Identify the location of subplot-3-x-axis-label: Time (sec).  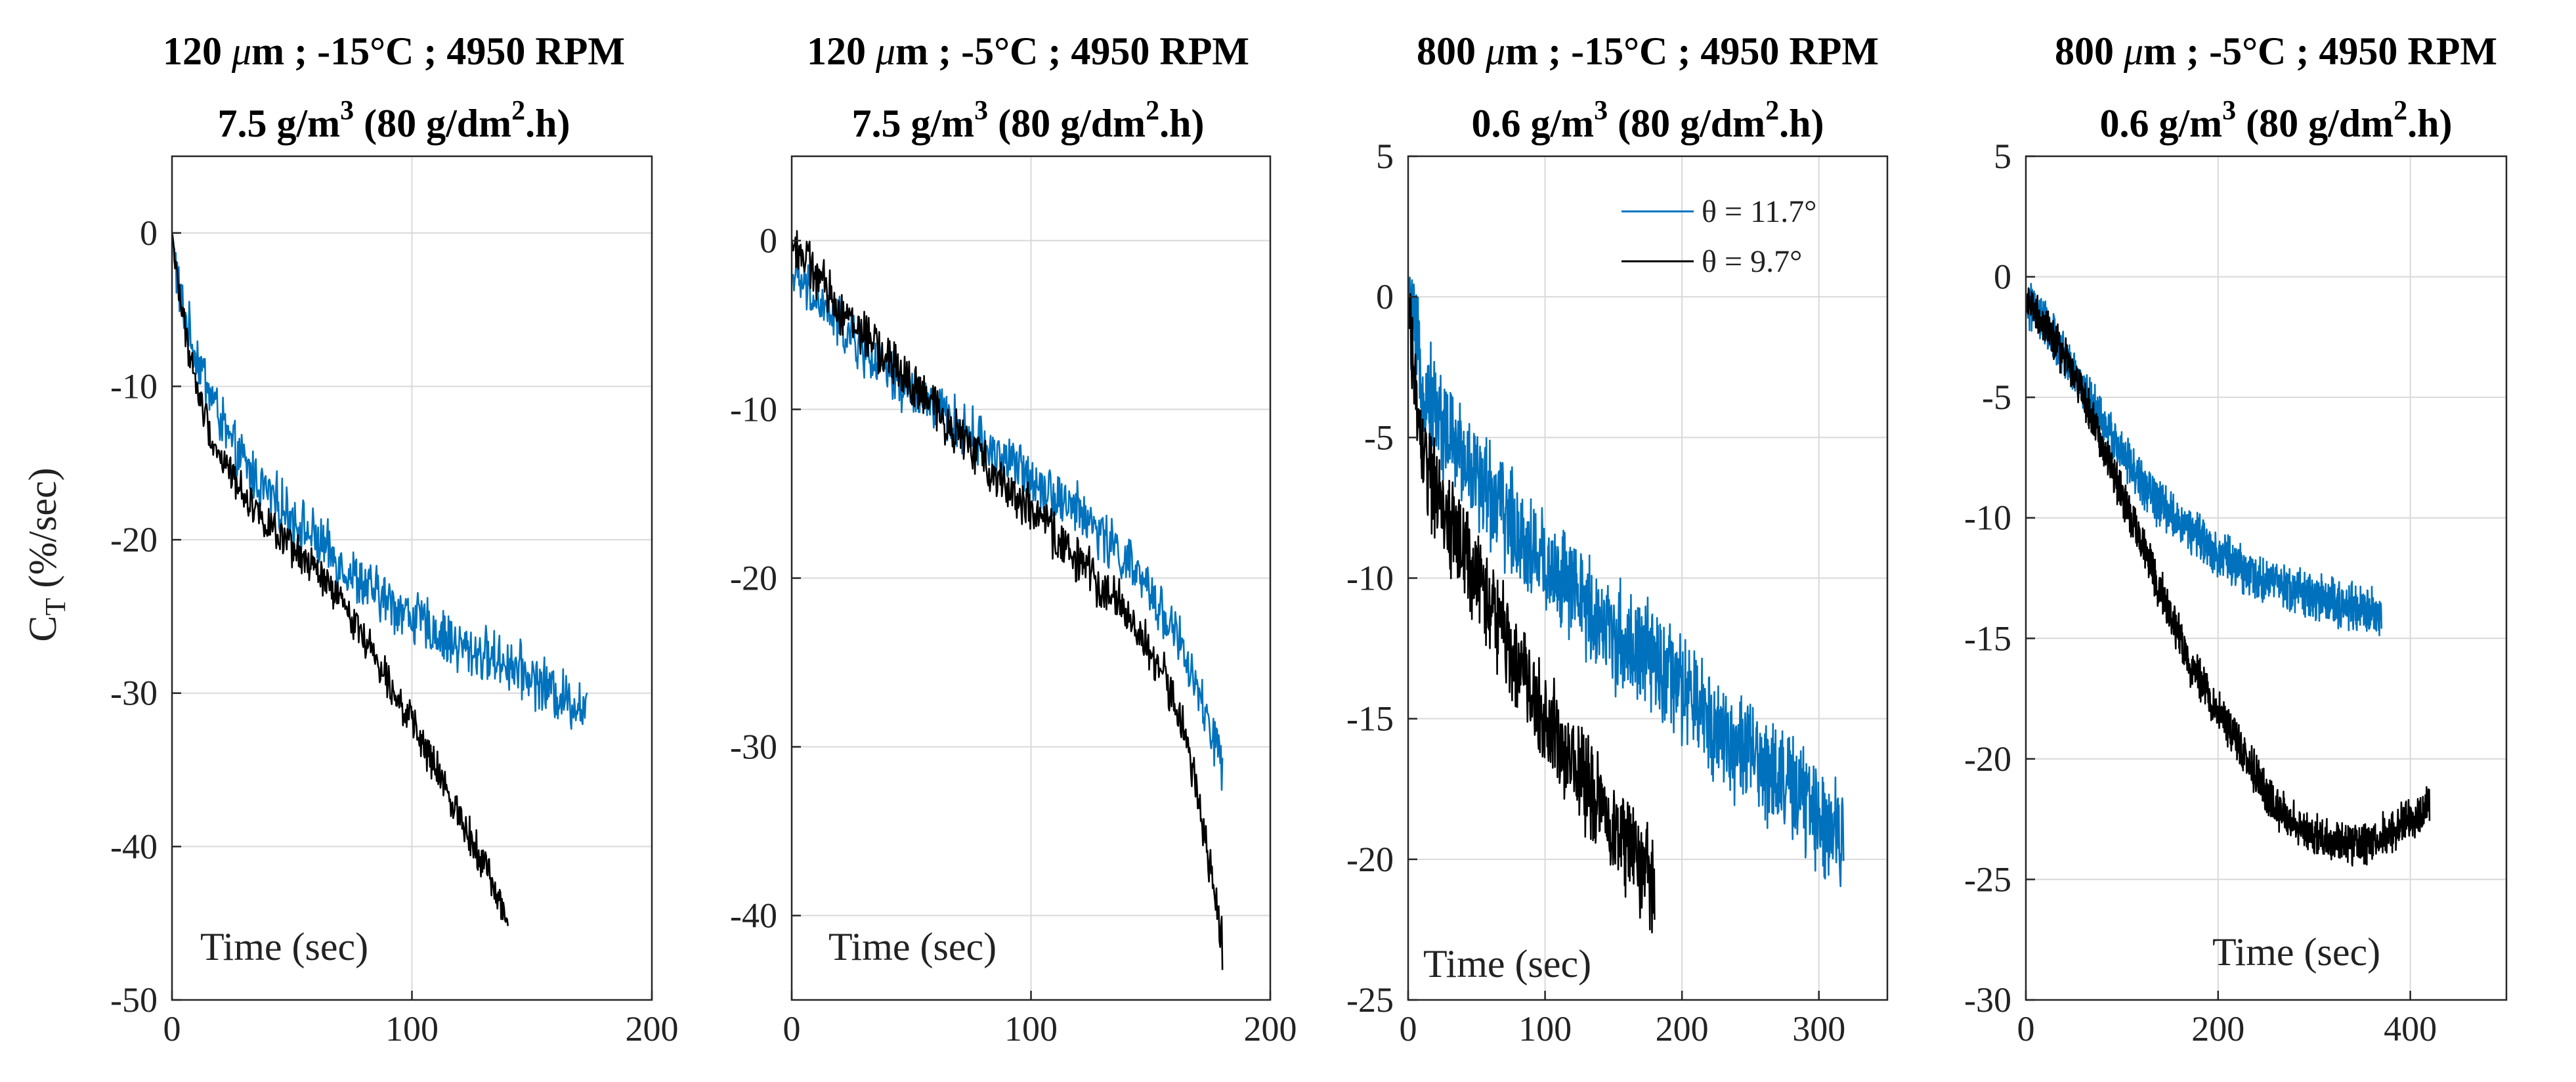
(1507, 963).